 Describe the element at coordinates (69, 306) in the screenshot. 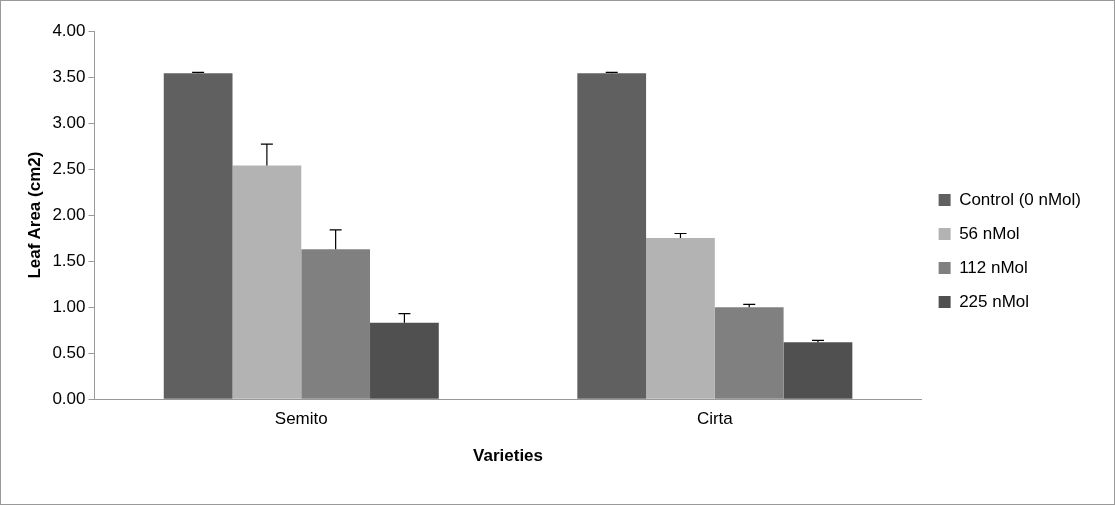

I see `y-tick-label: 1.00` at that location.